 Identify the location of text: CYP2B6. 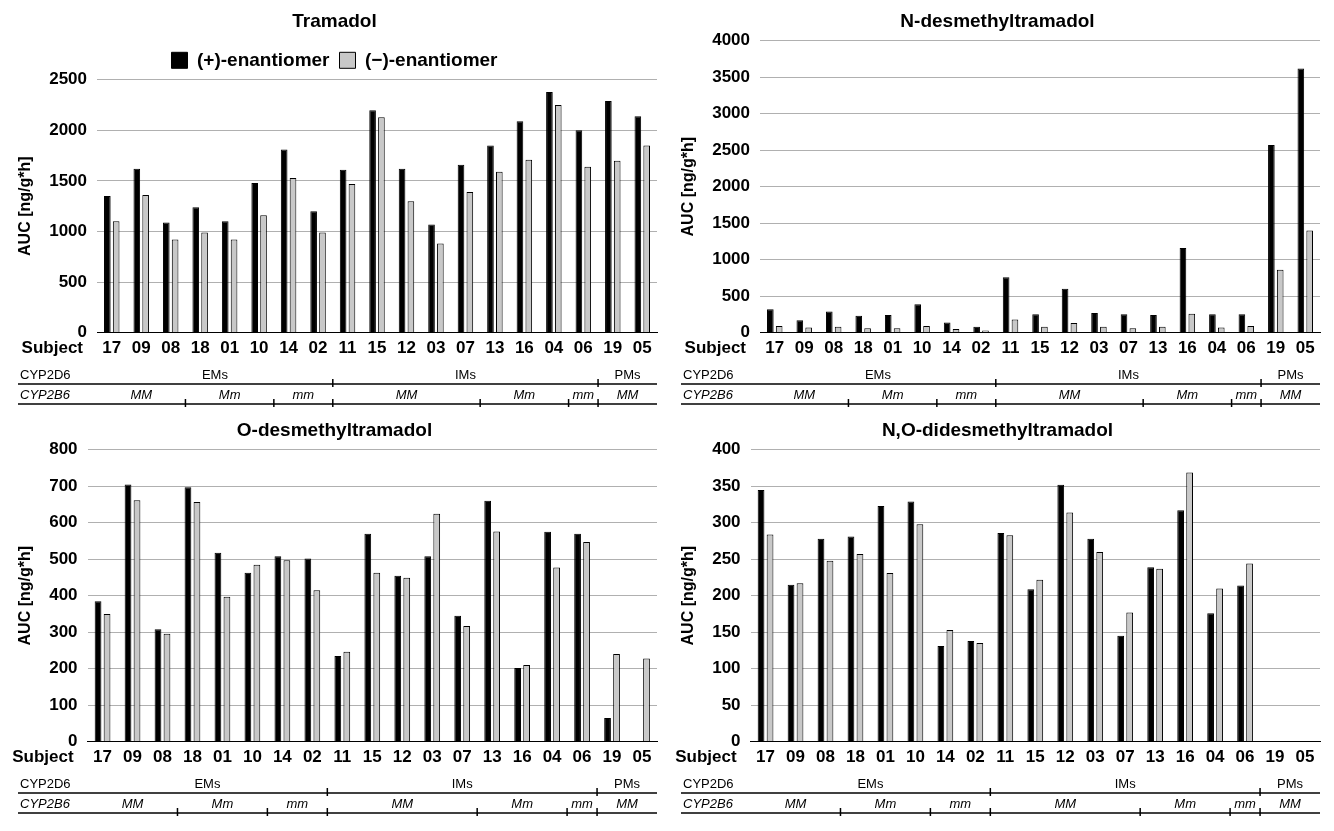
(45, 803).